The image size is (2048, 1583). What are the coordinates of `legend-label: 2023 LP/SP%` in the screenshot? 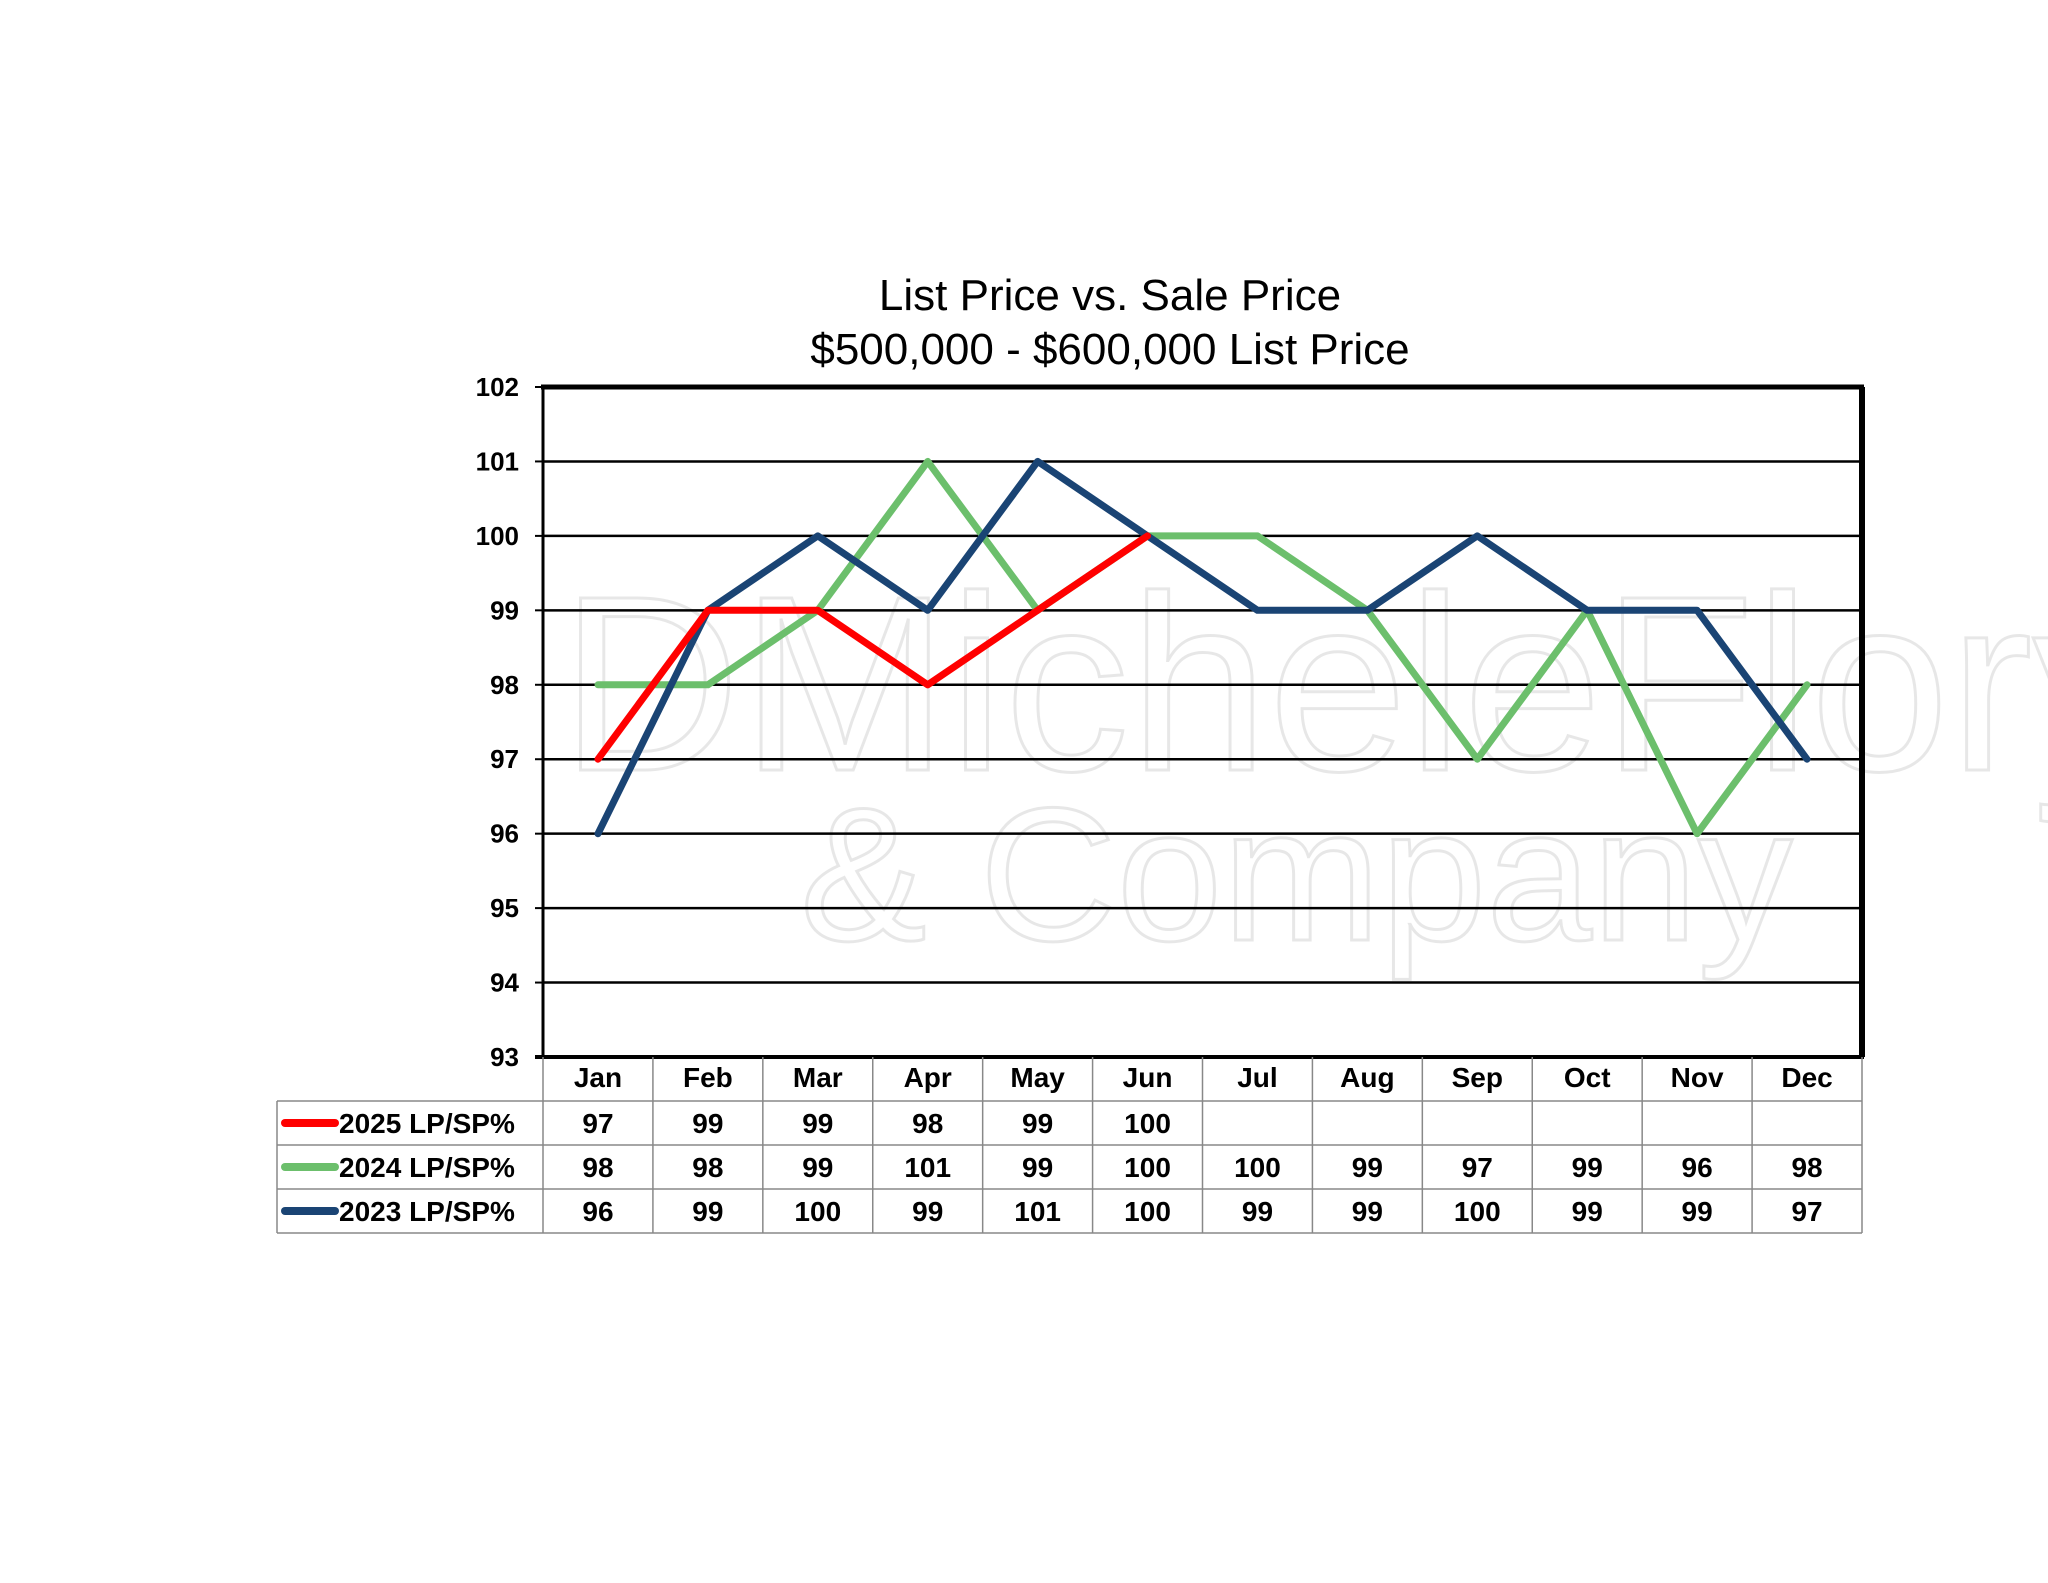 It's located at (427, 1211).